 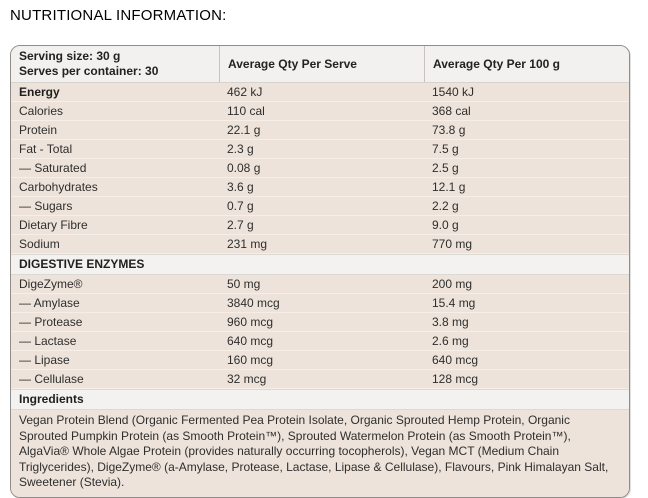 I want to click on nutrient-label: Calories, so click(x=41, y=111).